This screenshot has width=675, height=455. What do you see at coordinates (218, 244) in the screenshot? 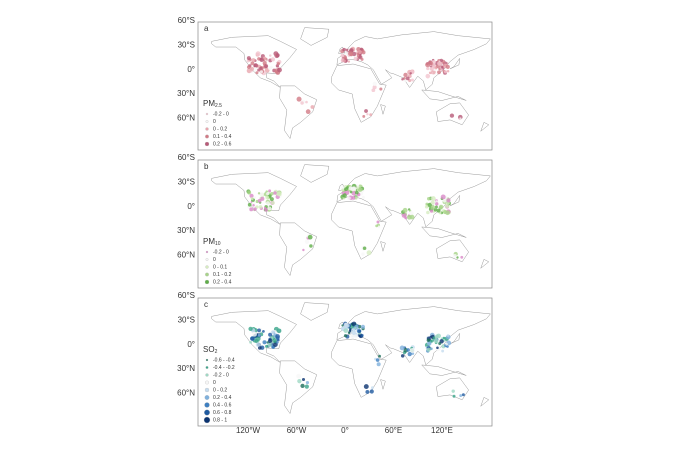
I see `legend-title-sub: 10` at bounding box center [218, 244].